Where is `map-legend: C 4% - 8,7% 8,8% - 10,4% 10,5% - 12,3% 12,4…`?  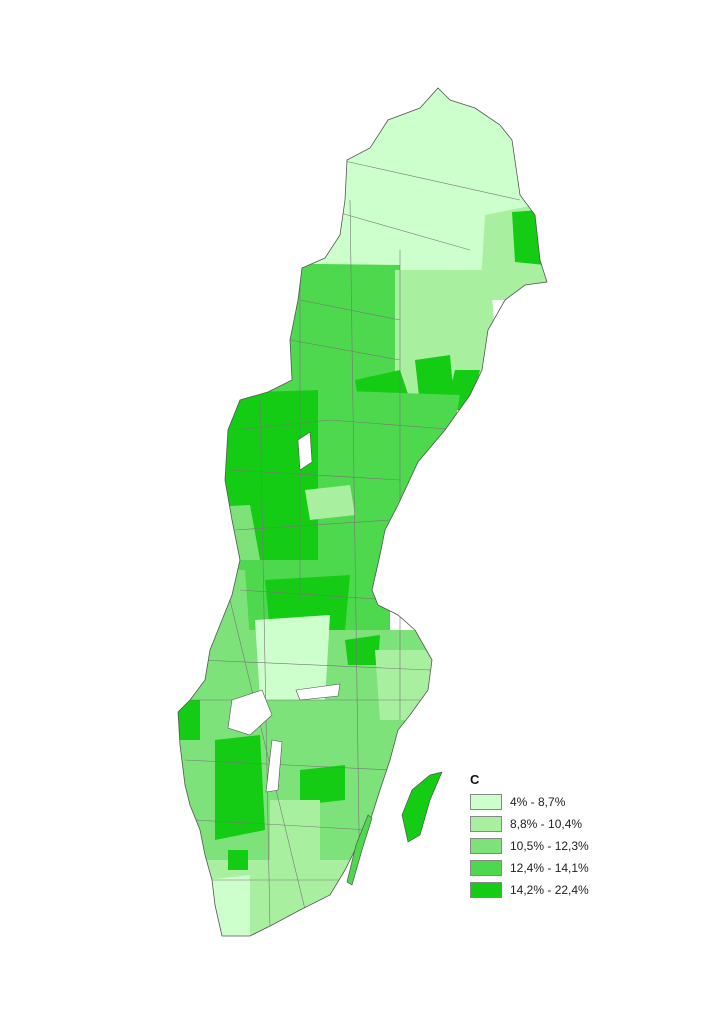 map-legend: C 4% - 8,7% 8,8% - 10,4% 10,5% - 12,3% 12,4… is located at coordinates (529, 836).